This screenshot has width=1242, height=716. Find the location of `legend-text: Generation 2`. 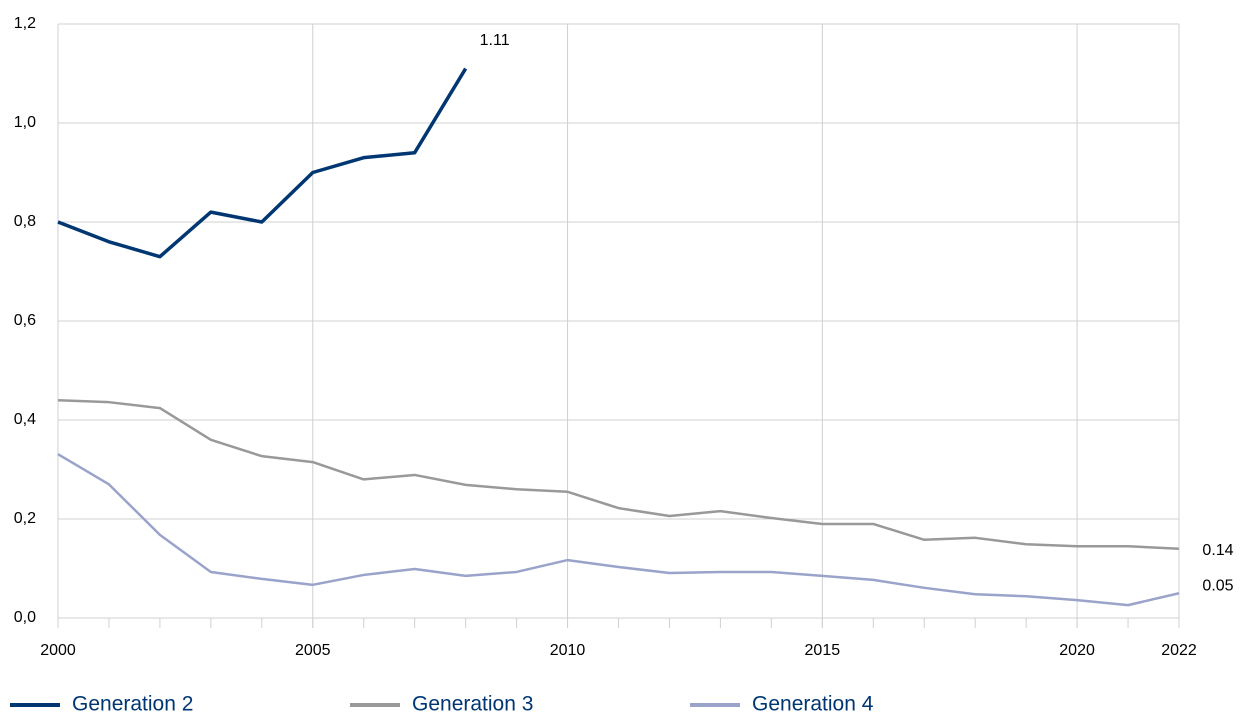

legend-text: Generation 2 is located at coordinates (132, 704).